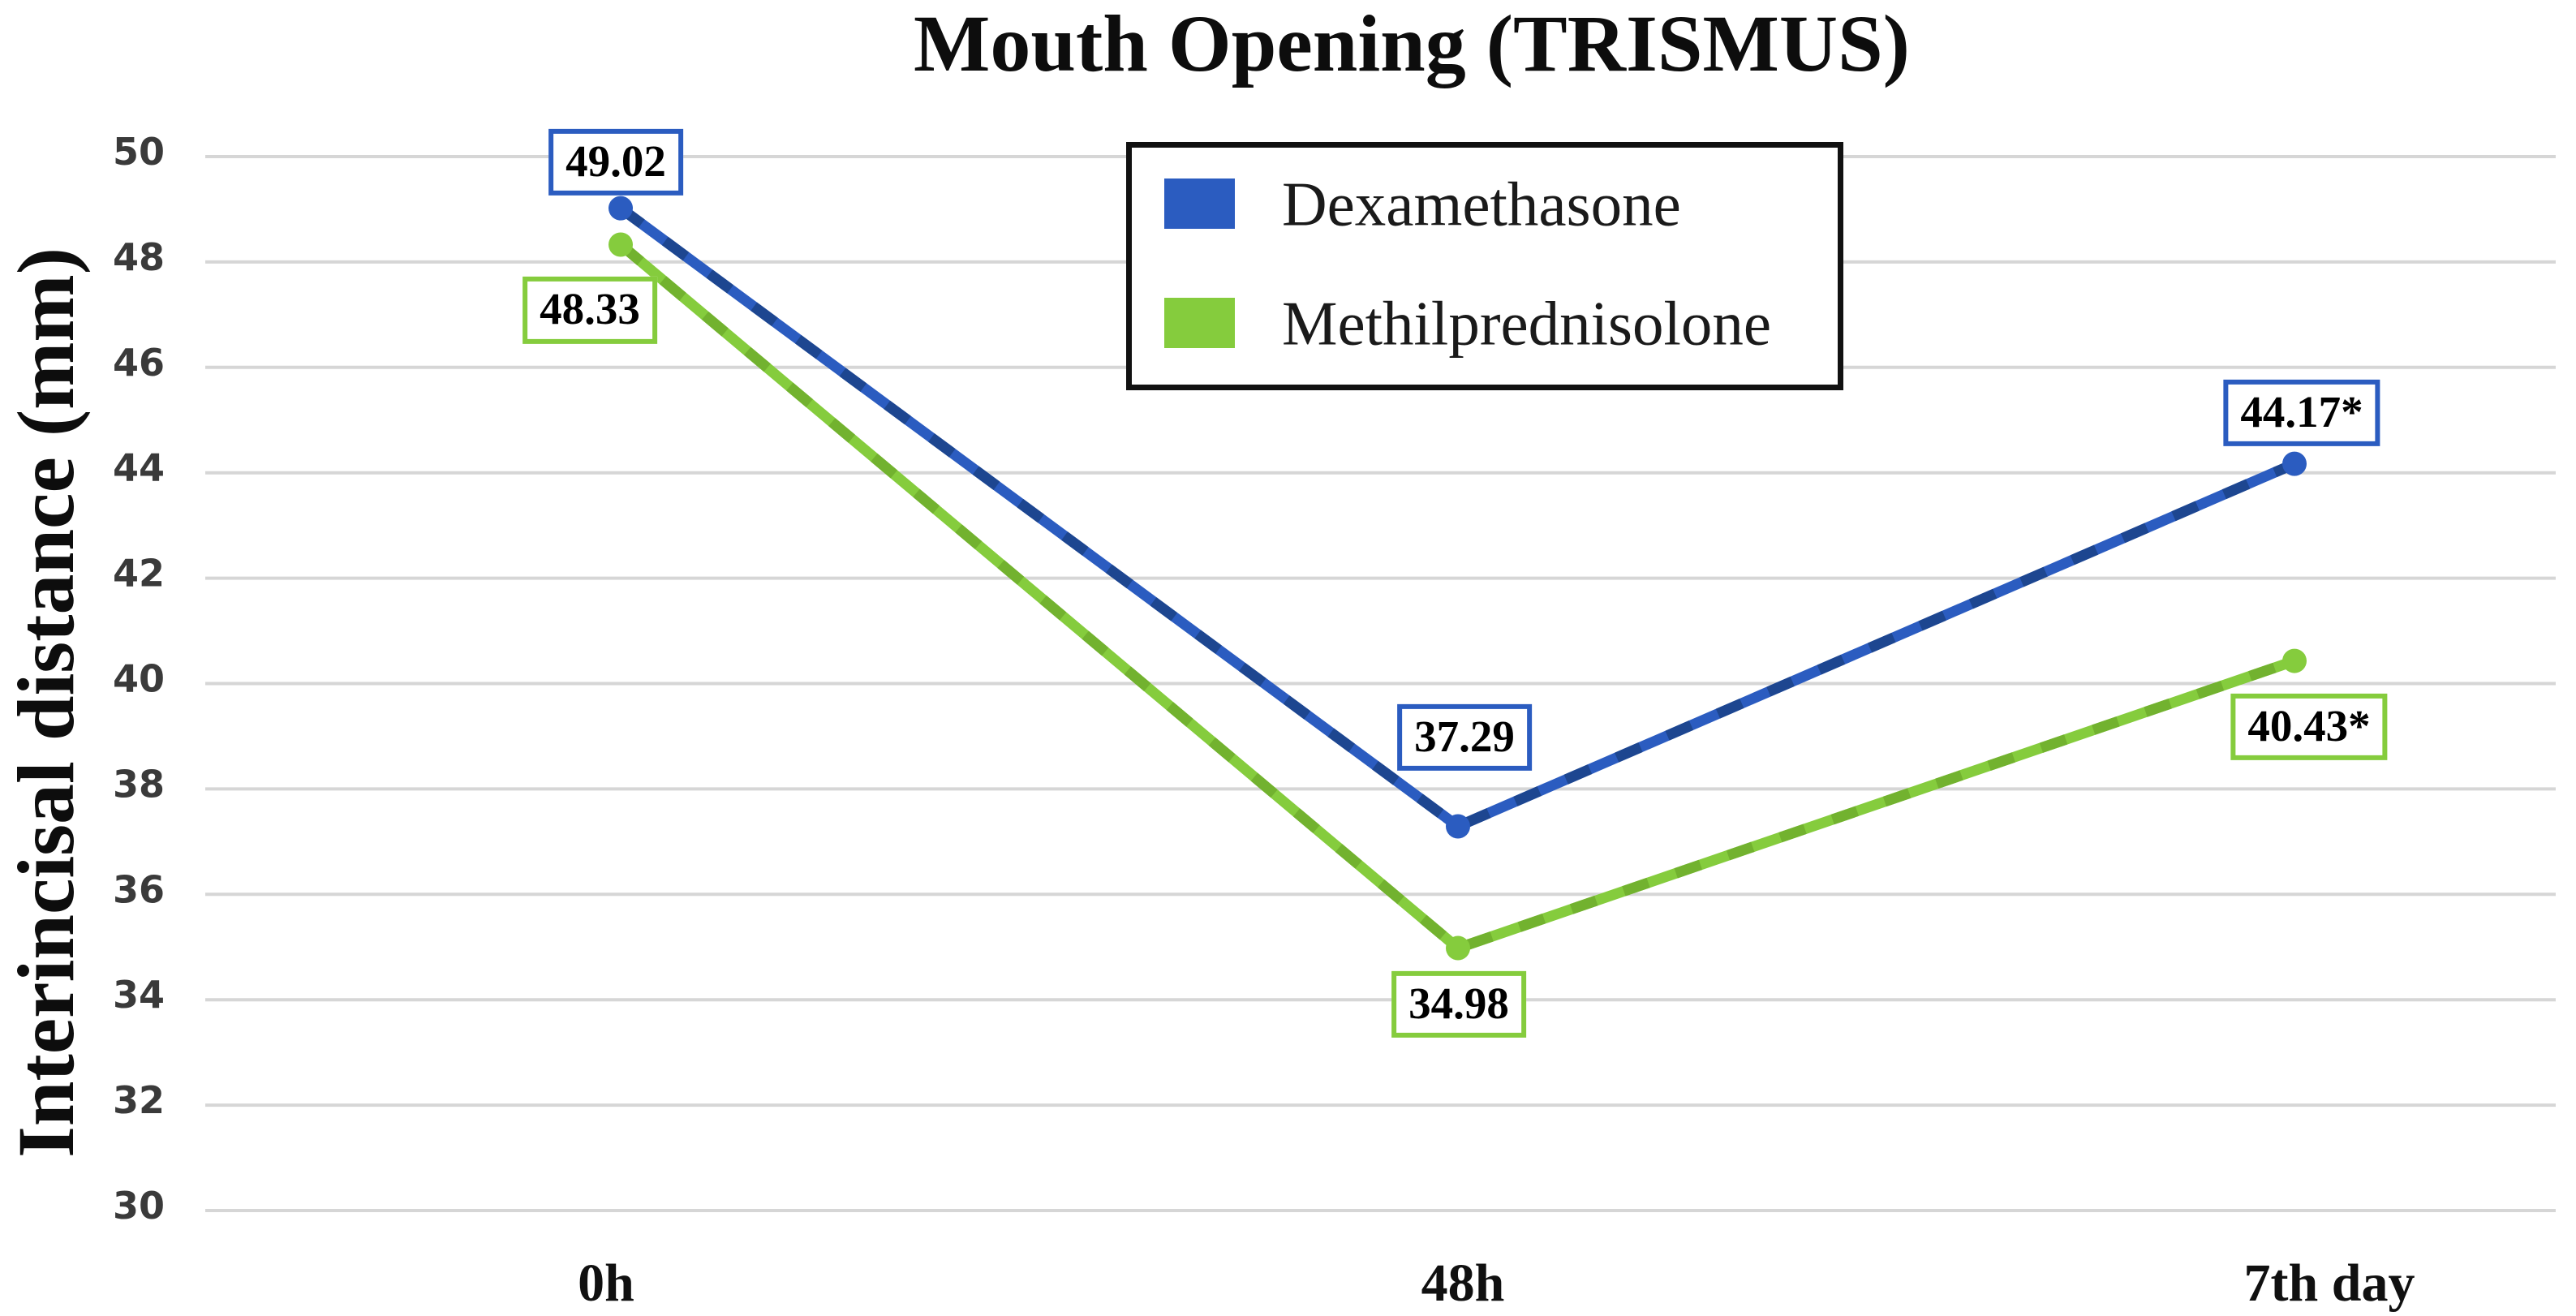 This screenshot has width=2576, height=1316. I want to click on y-tick-label: 46, so click(139, 363).